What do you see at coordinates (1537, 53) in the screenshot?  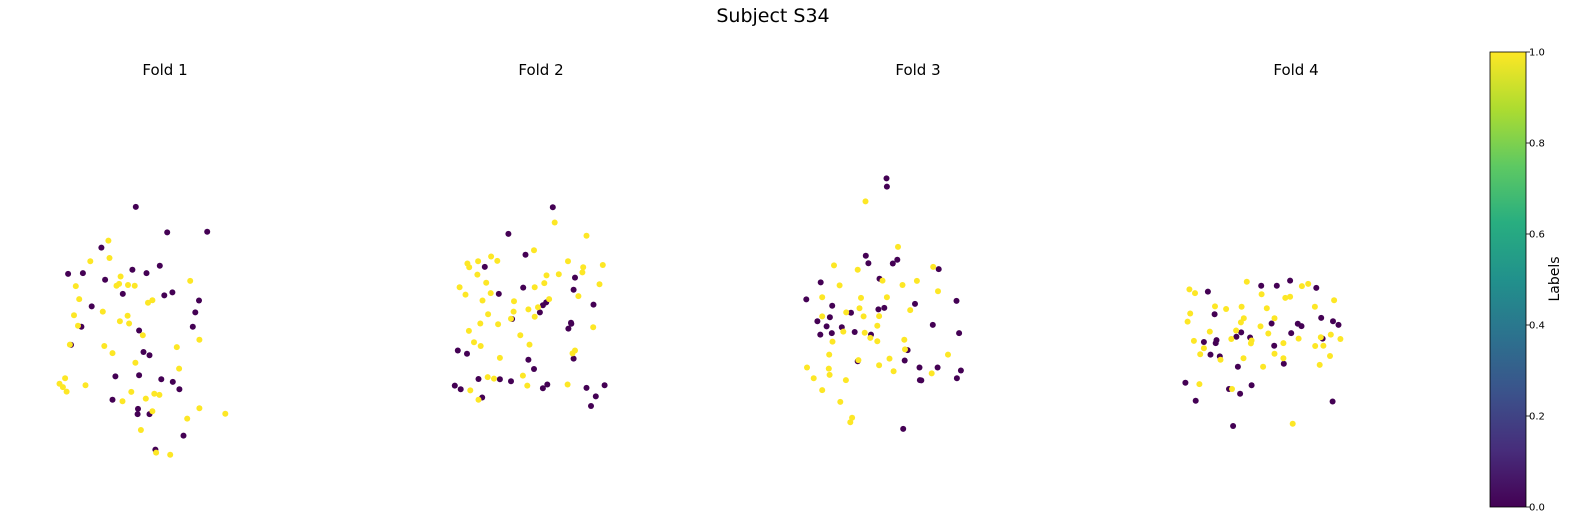 I see `colorbar-tick-label: 1.0` at bounding box center [1537, 53].